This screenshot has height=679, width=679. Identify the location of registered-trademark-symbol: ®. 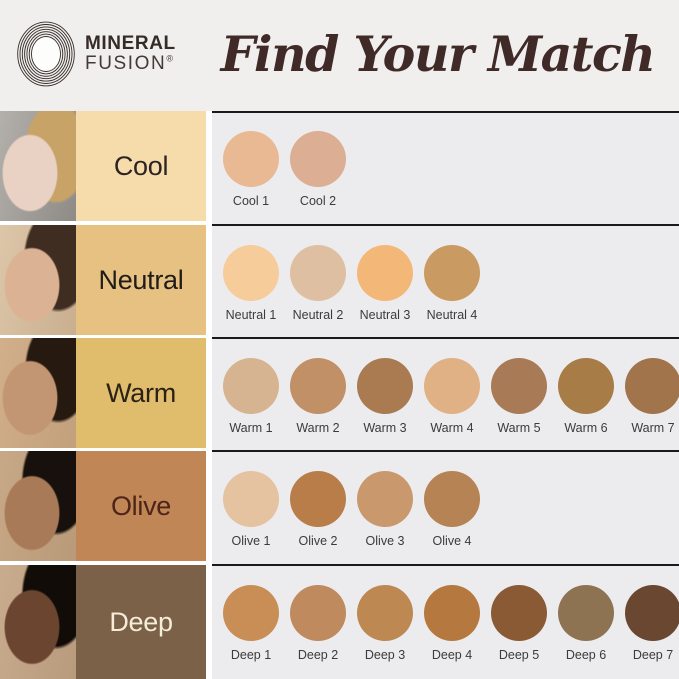
(170, 58).